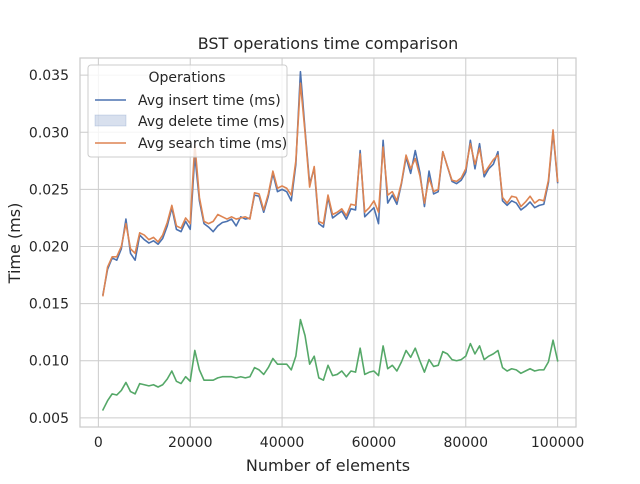 This screenshot has height=484, width=640. I want to click on x-tick-label-3: 60000, so click(374, 443).